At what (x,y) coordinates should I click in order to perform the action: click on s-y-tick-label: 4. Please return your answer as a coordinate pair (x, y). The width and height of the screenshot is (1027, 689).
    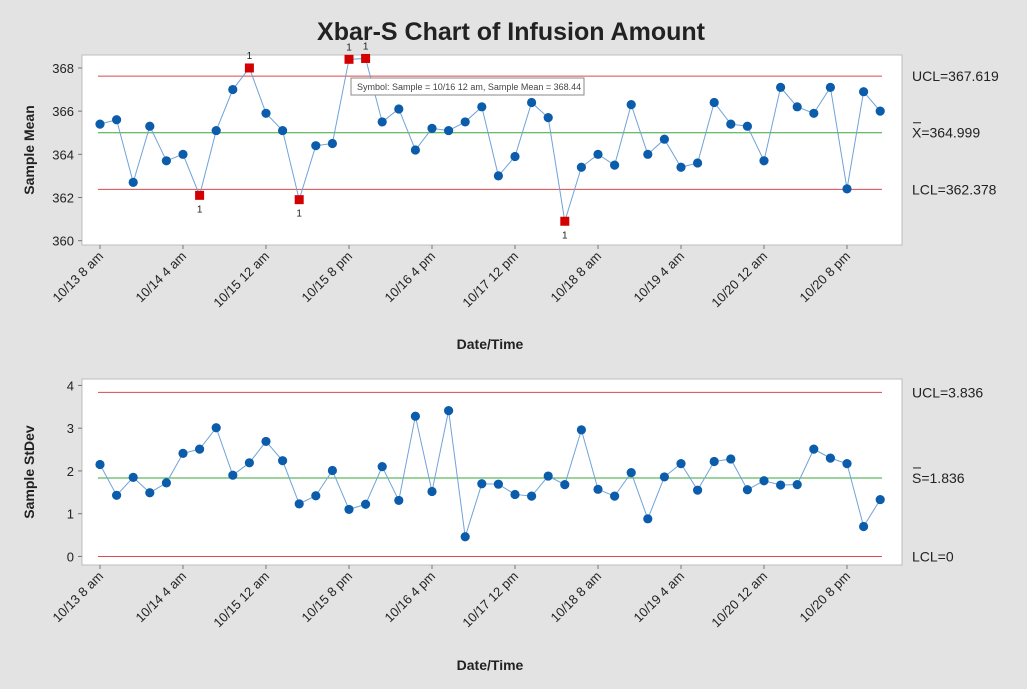
    Looking at the image, I should click on (70, 385).